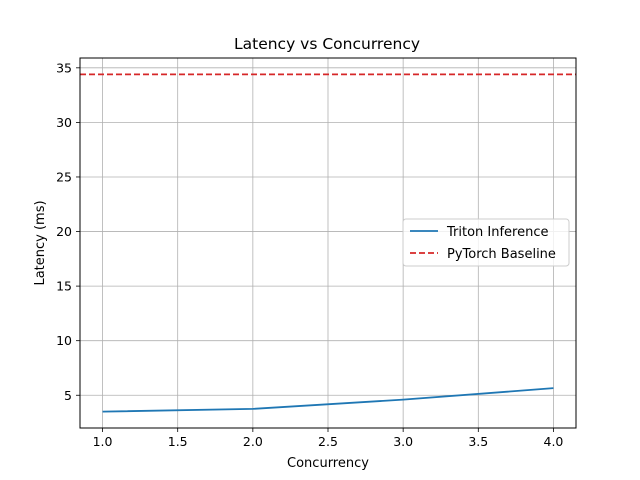 Image resolution: width=640 pixels, height=480 pixels. Describe the element at coordinates (478, 441) in the screenshot. I see `x-tick-label: 3.5` at that location.